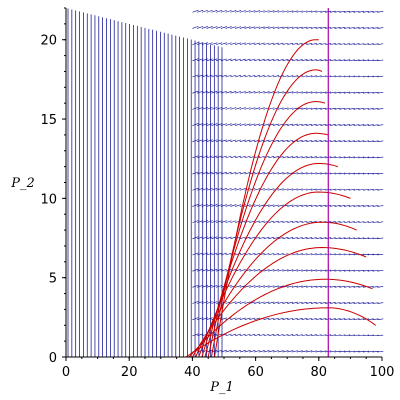  Describe the element at coordinates (221, 387) in the screenshot. I see `x-axis-title: P_1` at that location.